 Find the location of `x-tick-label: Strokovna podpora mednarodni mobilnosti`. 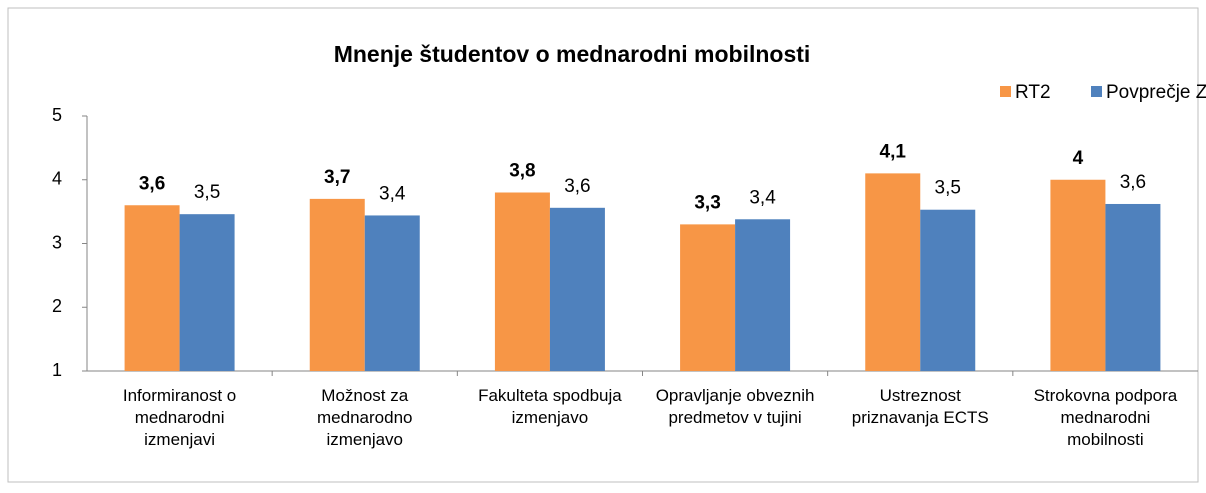

x-tick-label: Strokovna podpora mednarodni mobilnosti is located at coordinates (1106, 417).